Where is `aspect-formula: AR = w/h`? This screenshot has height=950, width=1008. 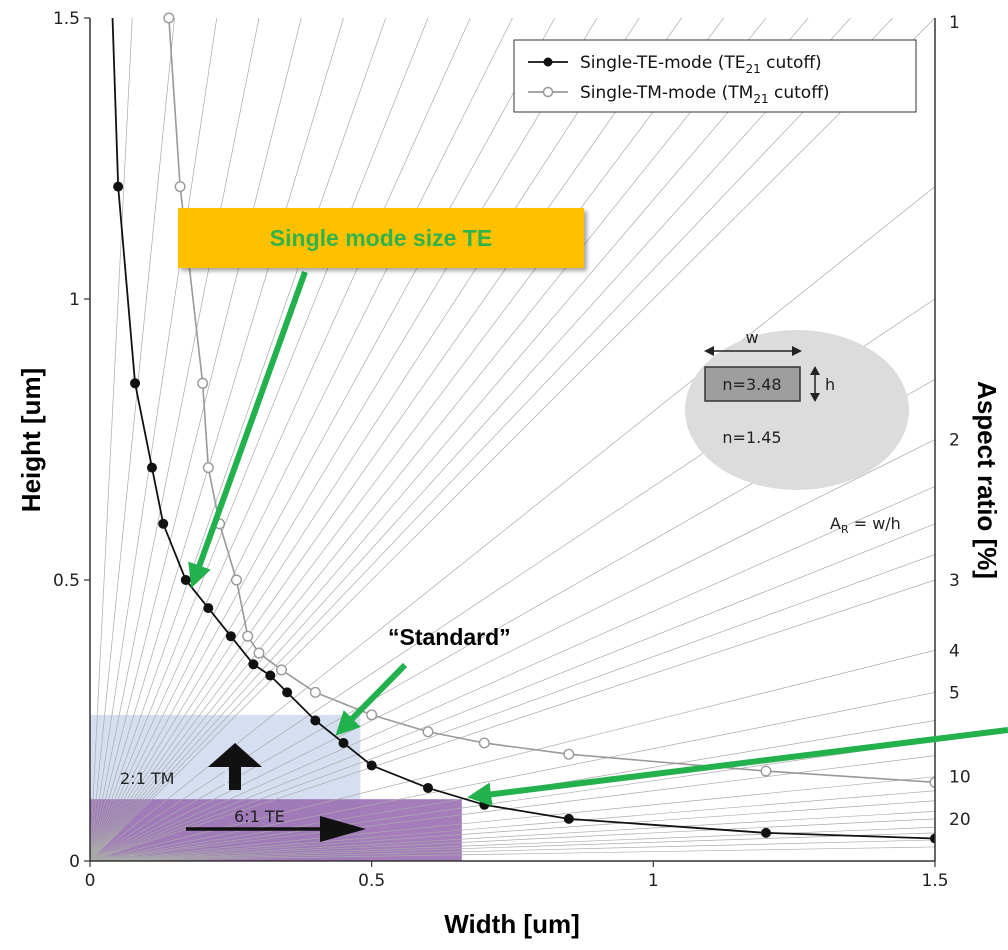
aspect-formula: AR = w/h is located at coordinates (865, 525).